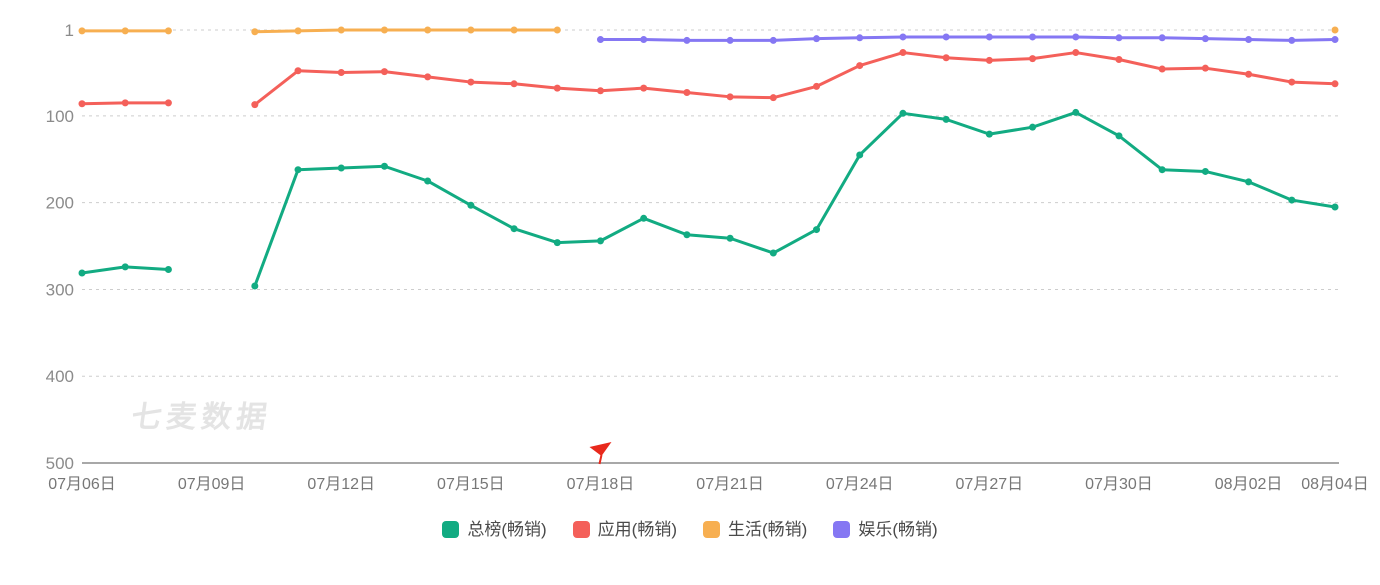  What do you see at coordinates (755, 529) in the screenshot?
I see `legend-item-2: 生活(畅销)` at bounding box center [755, 529].